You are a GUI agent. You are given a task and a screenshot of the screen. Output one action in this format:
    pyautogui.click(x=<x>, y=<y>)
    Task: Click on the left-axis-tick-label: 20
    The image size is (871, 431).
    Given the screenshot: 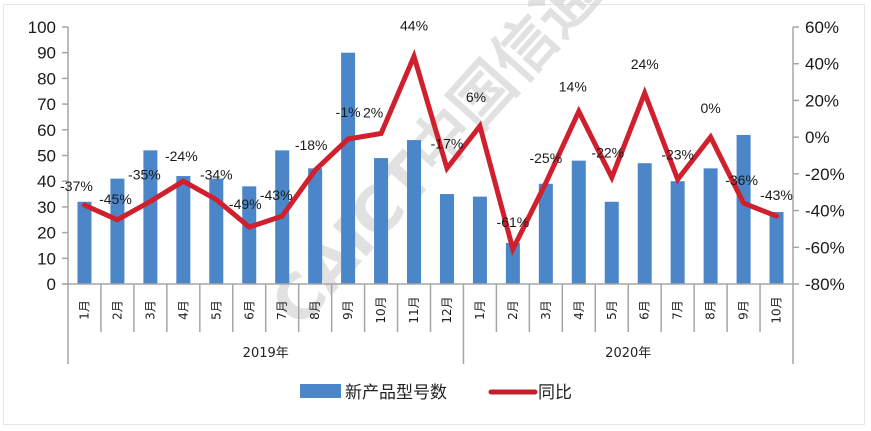 What is the action you would take?
    pyautogui.click(x=46, y=233)
    